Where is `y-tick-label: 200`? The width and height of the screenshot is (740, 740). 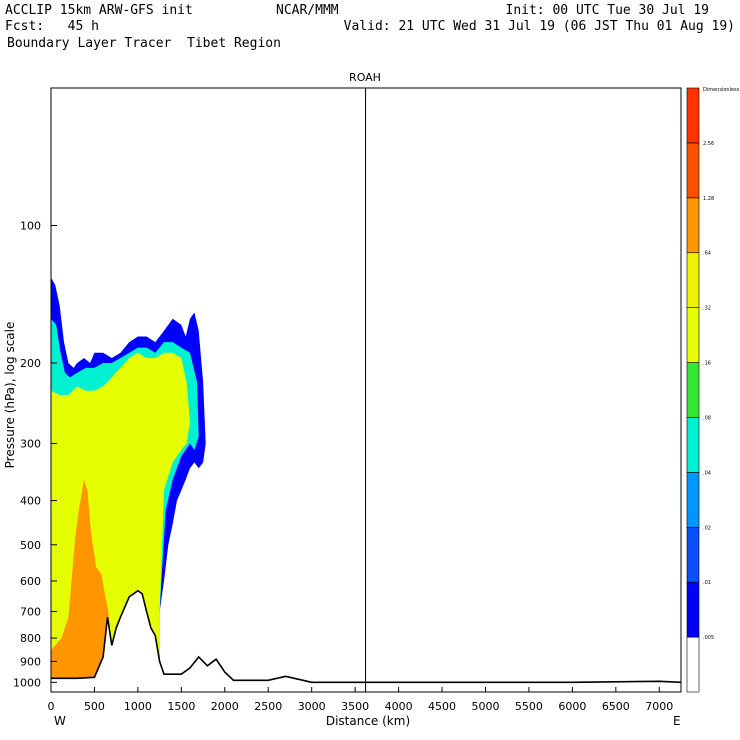 y-tick-label: 200 is located at coordinates (30, 363).